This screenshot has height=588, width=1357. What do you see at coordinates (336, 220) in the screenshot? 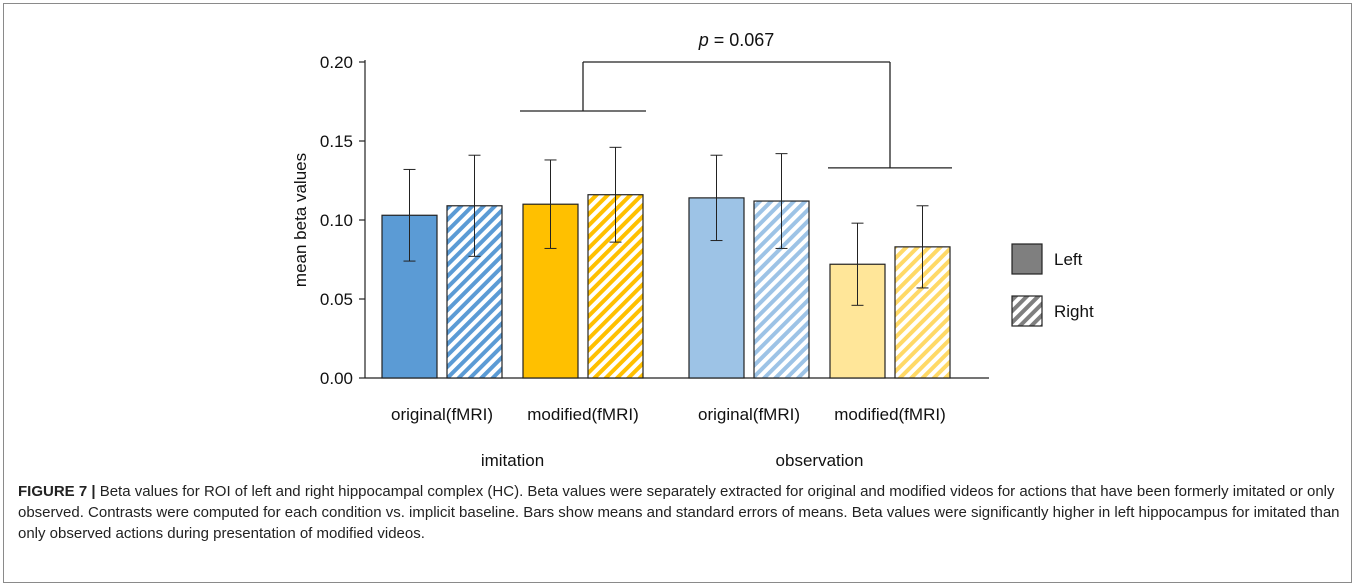
I see `y-tick-label: 0.10` at bounding box center [336, 220].